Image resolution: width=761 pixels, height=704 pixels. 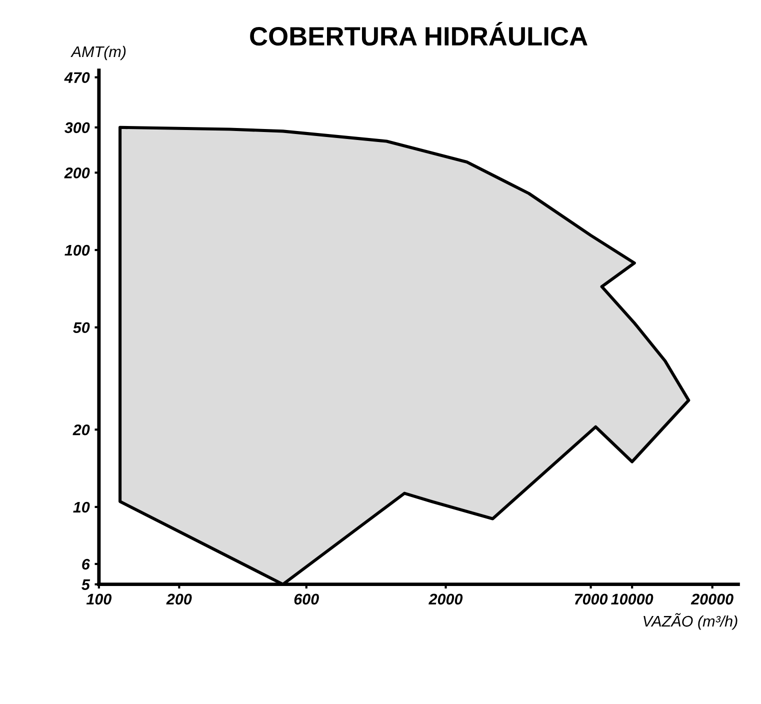 What do you see at coordinates (77, 173) in the screenshot?
I see `y-tick-label: 200` at bounding box center [77, 173].